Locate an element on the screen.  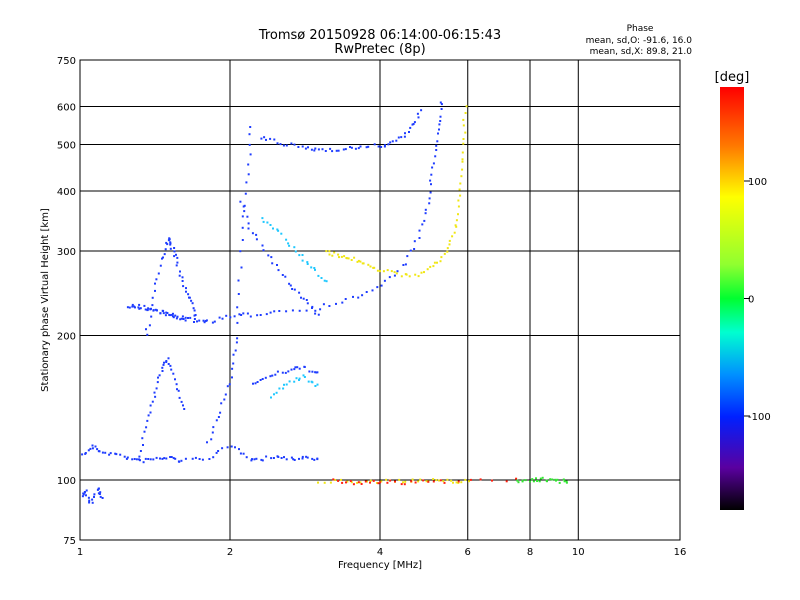
colorbar-label: [deg] is located at coordinates (732, 77).